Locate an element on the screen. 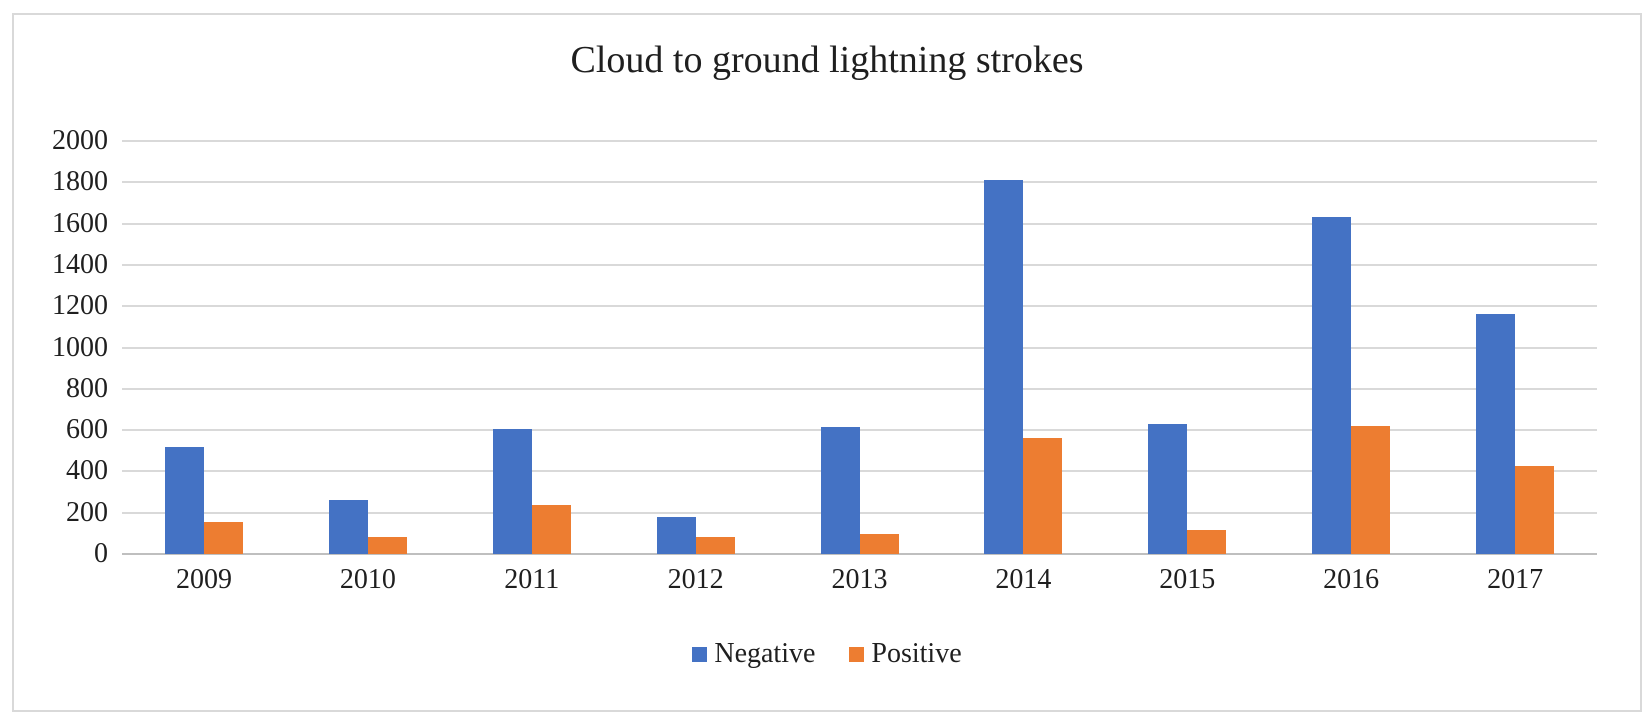 This screenshot has width=1650, height=723. x-axis-line is located at coordinates (859, 554).